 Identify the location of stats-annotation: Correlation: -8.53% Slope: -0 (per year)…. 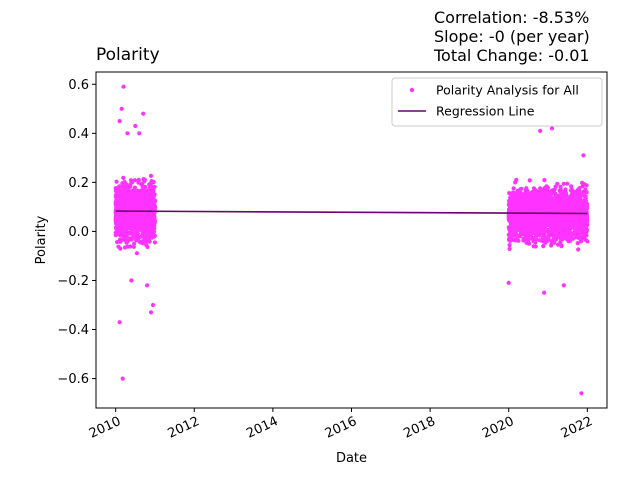
(512, 36).